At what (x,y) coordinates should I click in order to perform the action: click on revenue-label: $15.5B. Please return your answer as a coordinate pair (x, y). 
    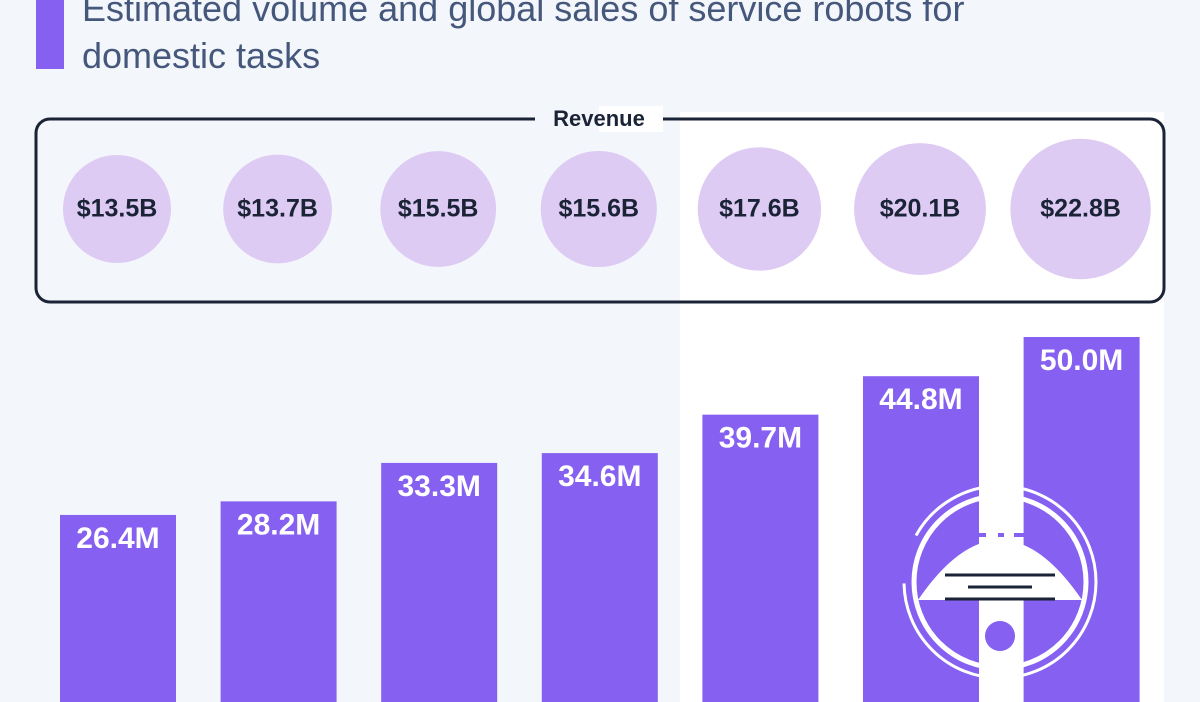
    Looking at the image, I should click on (438, 209).